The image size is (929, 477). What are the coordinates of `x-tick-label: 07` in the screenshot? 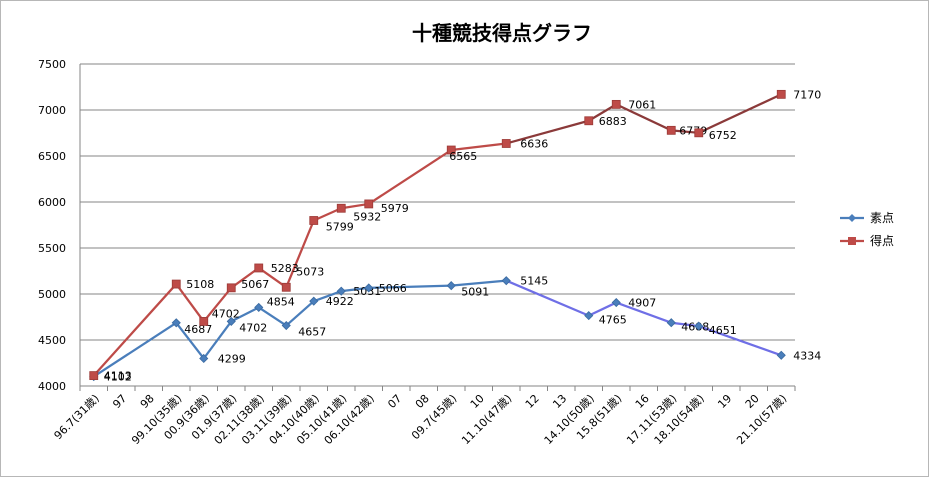 It's located at (394, 401).